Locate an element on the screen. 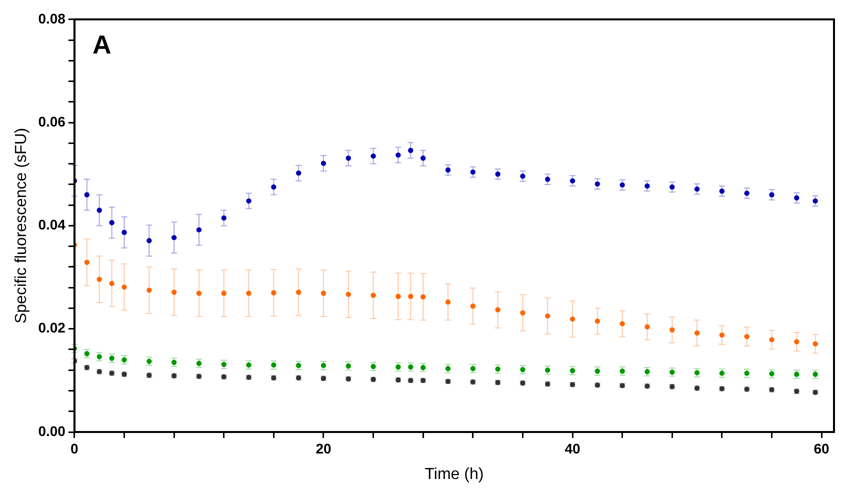  y-tick-label: 0.02 is located at coordinates (52, 328).